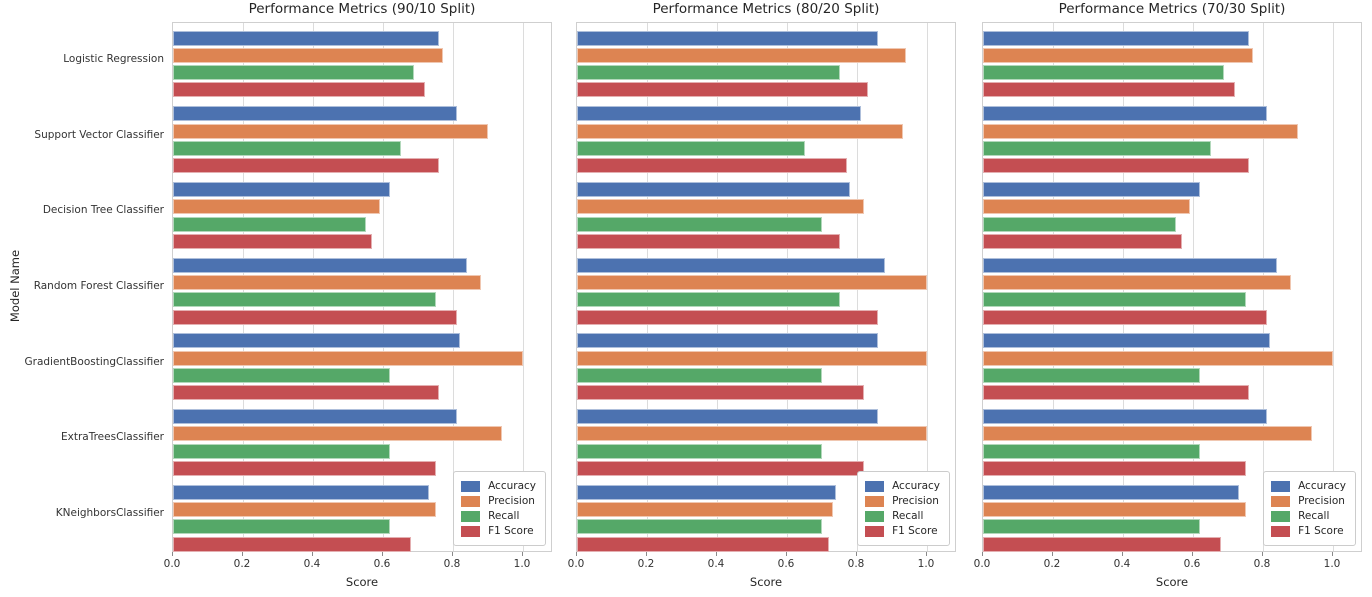 The image size is (1372, 597). I want to click on recall-swatch-icon, so click(1281, 516).